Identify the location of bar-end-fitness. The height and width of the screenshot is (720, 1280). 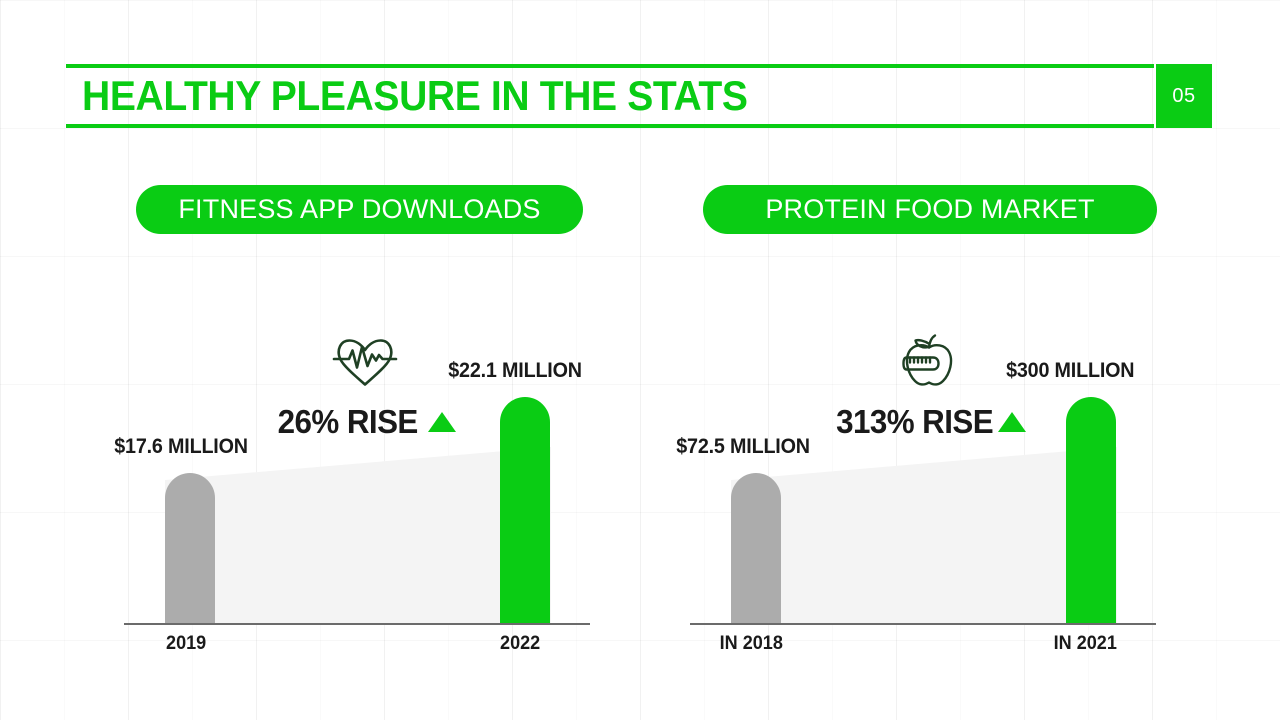
(525, 510).